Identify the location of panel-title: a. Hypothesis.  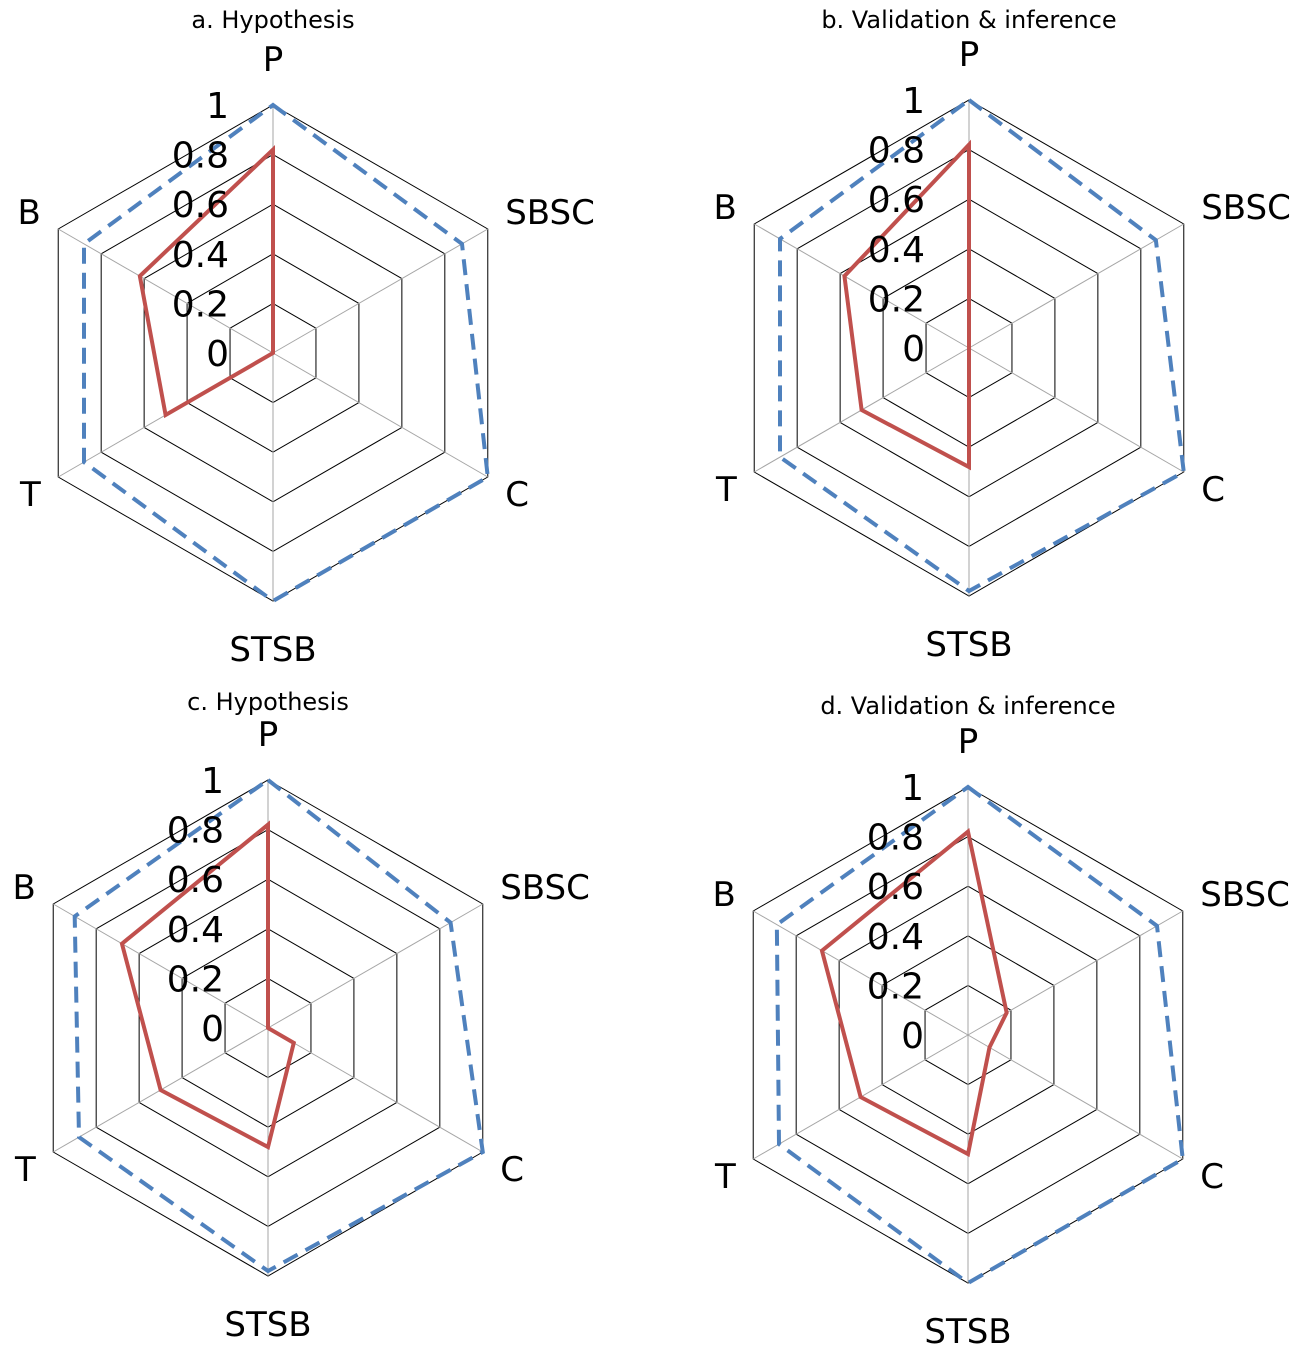
(272, 20).